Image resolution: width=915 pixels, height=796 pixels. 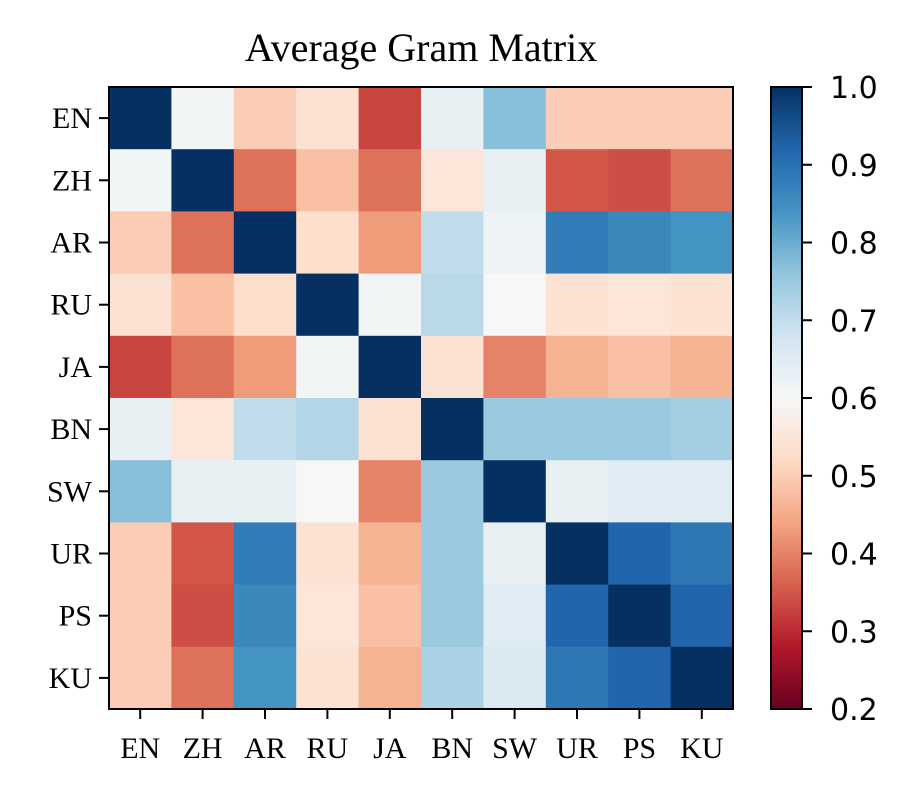 What do you see at coordinates (203, 180) in the screenshot?
I see `heatmap-cell-zh-zh` at bounding box center [203, 180].